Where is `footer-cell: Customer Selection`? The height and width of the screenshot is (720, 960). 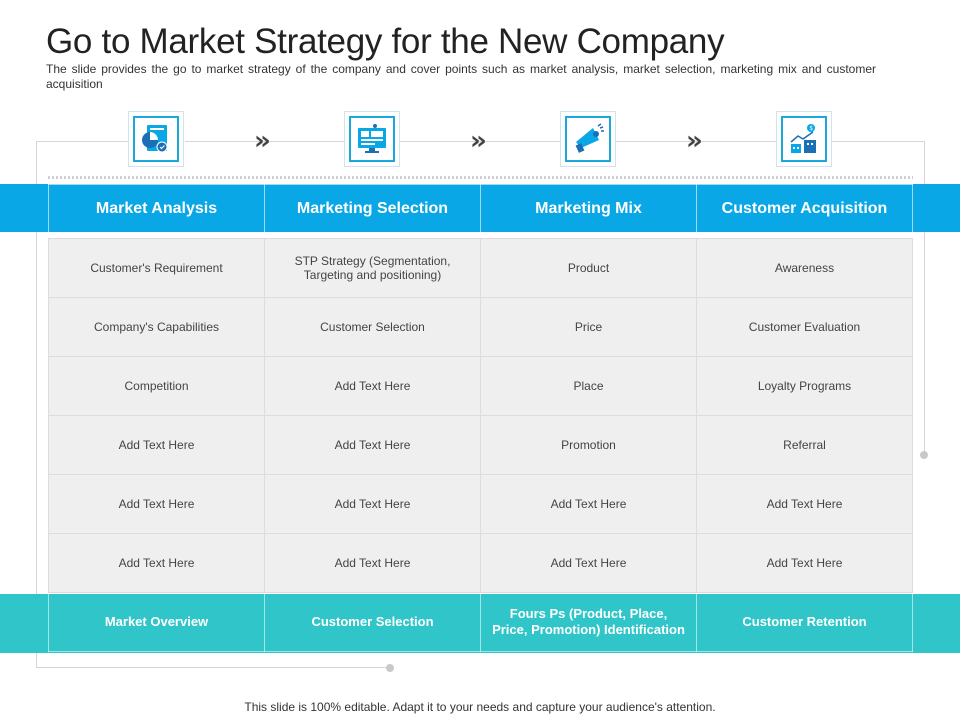
footer-cell: Customer Selection is located at coordinates (372, 622).